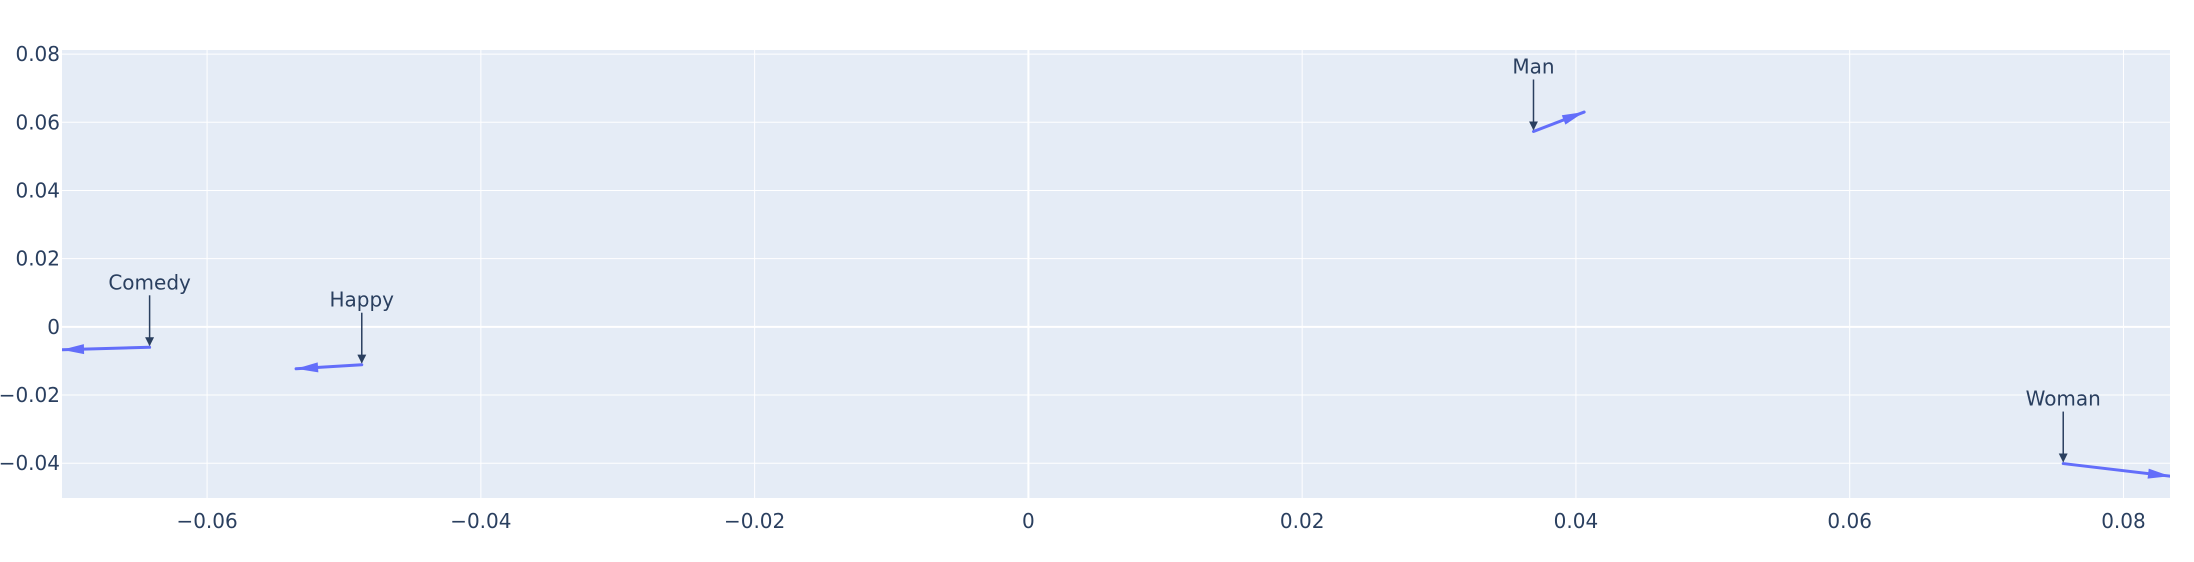 The width and height of the screenshot is (2194, 562). I want to click on x-tick-label: −0.06, so click(206, 521).